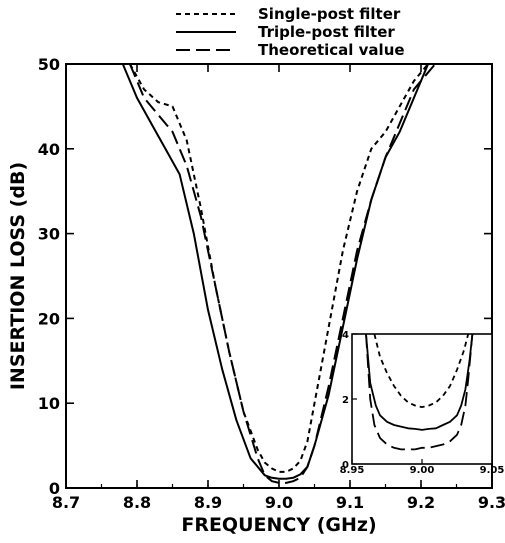  I want to click on y-tick-label: 50, so click(49, 64).